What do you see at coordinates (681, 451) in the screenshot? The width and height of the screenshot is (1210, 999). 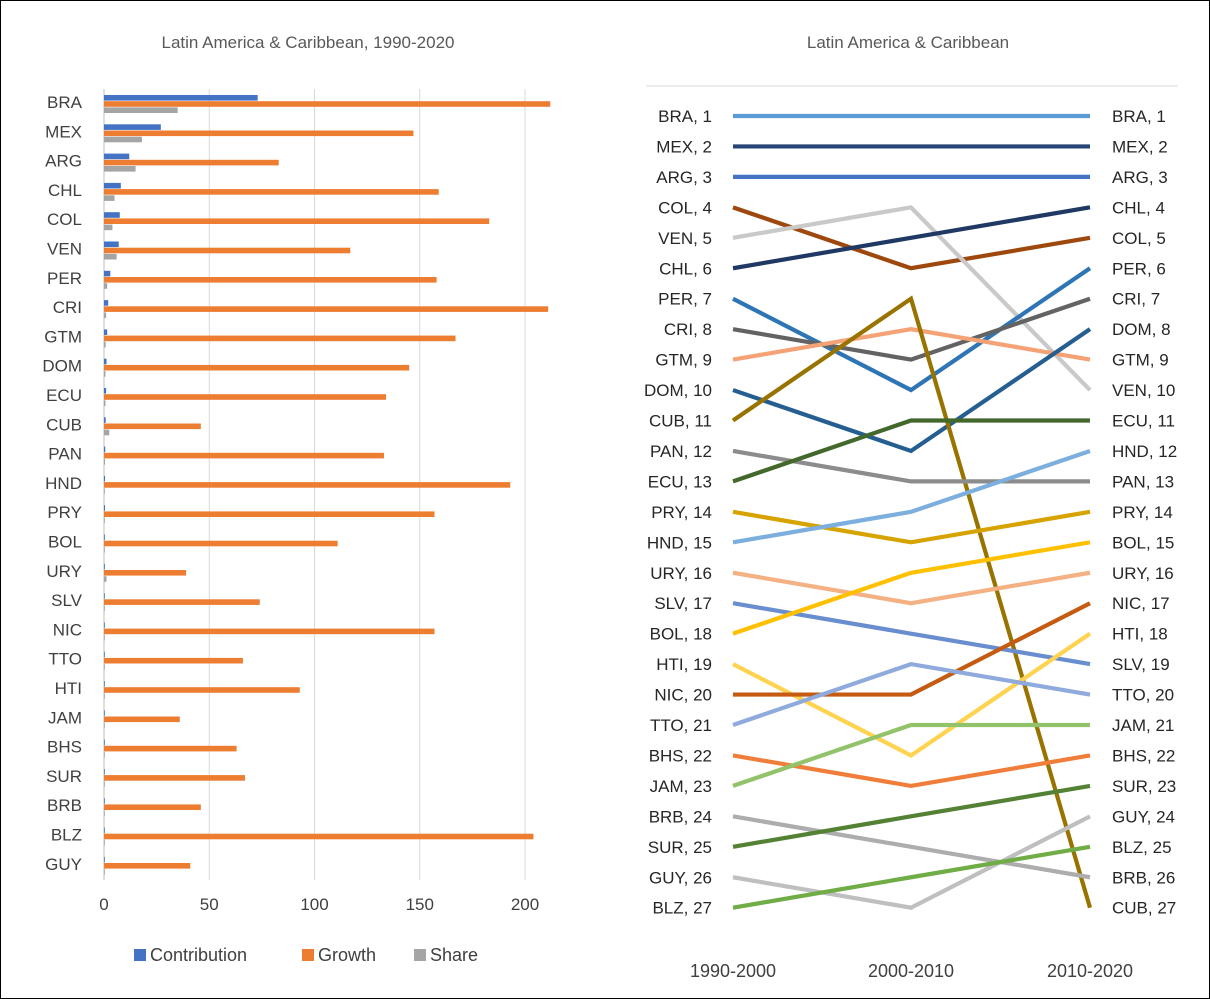 I see `left-rank-label: PAN, 12` at bounding box center [681, 451].